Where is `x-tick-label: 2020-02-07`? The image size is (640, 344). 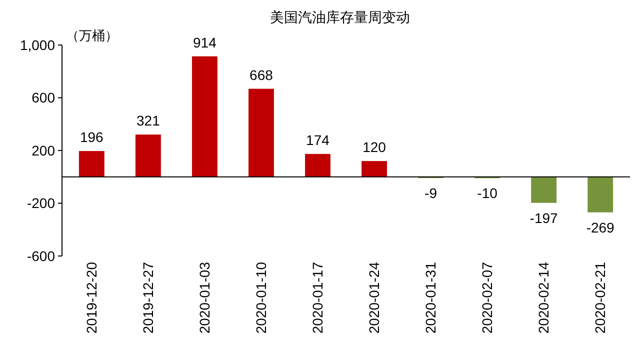
x-tick-label: 2020-02-07 is located at coordinates (487, 298).